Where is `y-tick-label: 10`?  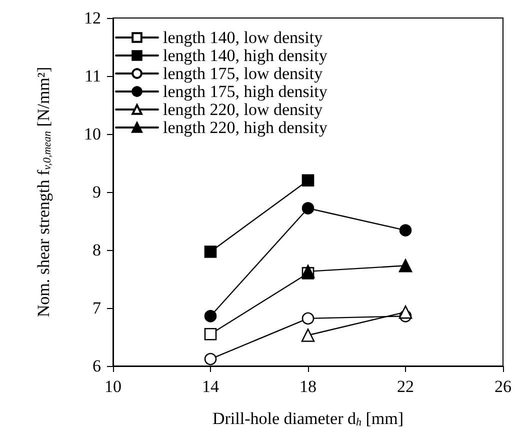
y-tick-label: 10 is located at coordinates (92, 134).